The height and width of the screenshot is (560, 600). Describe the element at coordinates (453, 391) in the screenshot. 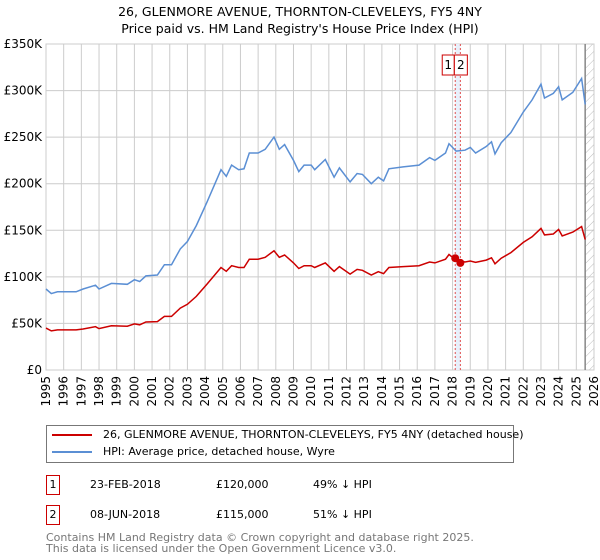

I see `x-tick-label: 2018` at that location.